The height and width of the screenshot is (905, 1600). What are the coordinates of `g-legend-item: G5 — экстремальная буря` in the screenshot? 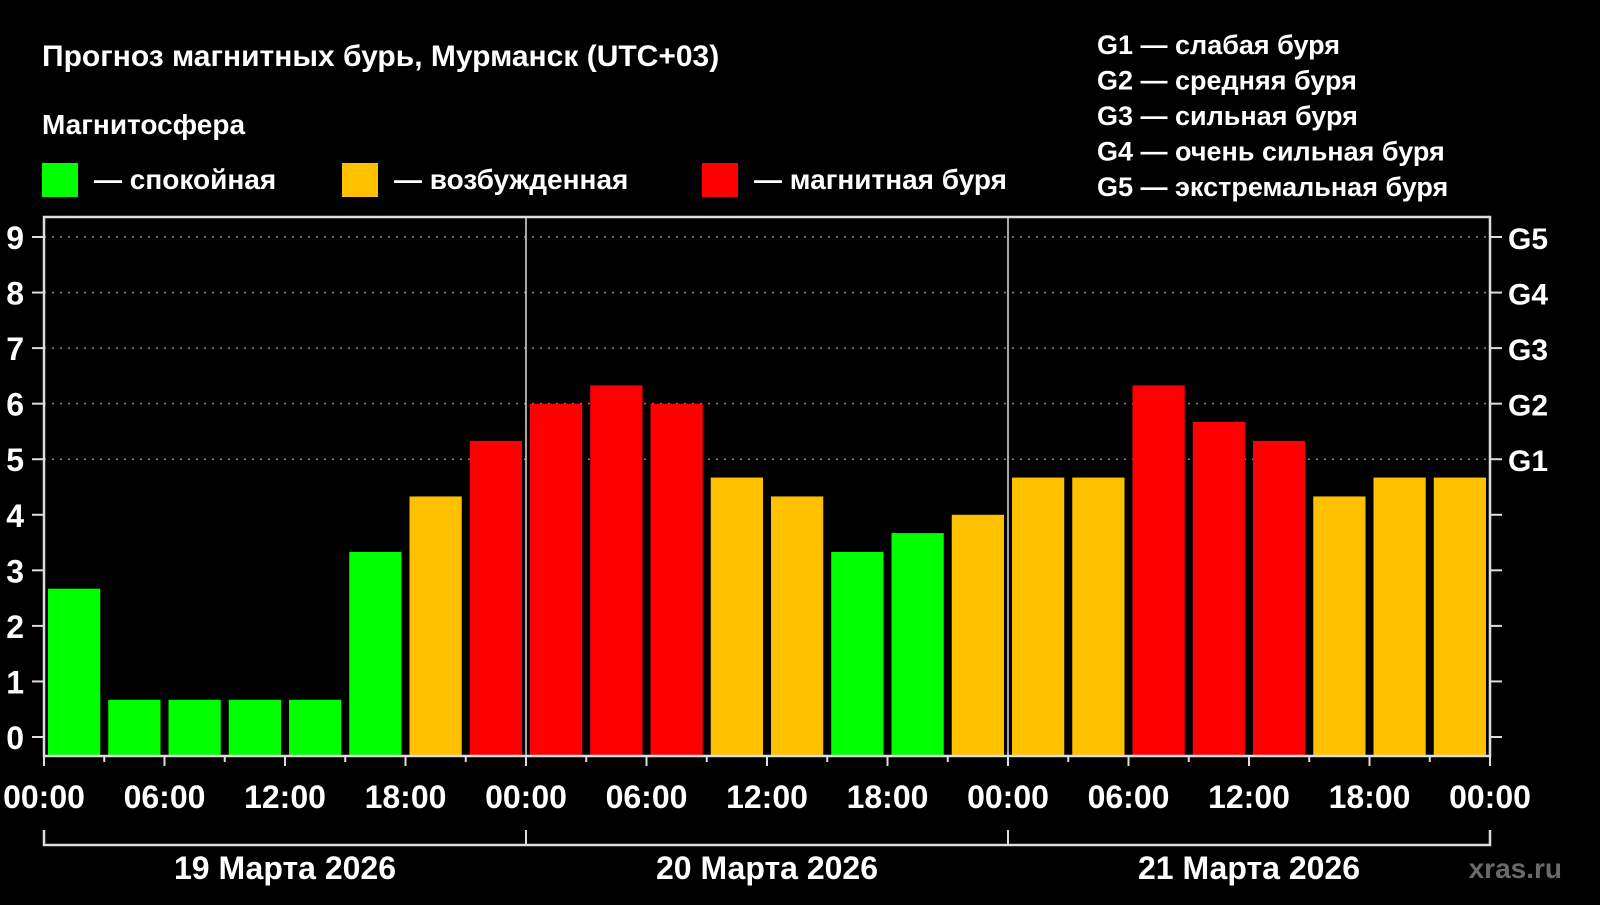 It's located at (1272, 187).